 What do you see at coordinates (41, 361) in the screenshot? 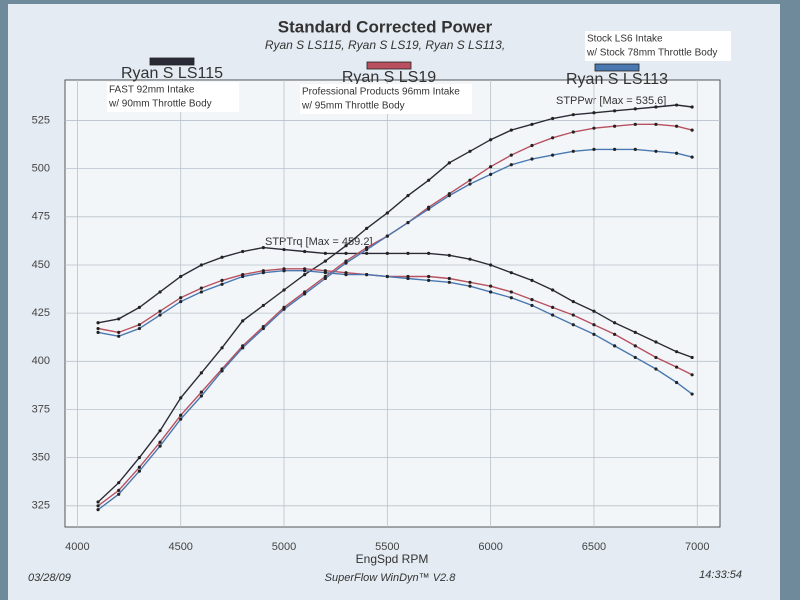
I see `y-tick-label: 400` at bounding box center [41, 361].